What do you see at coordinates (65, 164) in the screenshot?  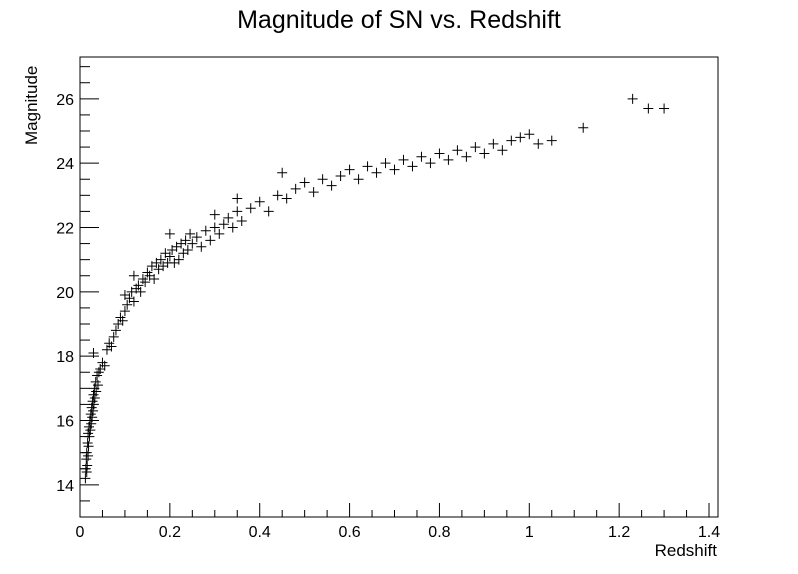 I see `y-tick-label: 24` at bounding box center [65, 164].